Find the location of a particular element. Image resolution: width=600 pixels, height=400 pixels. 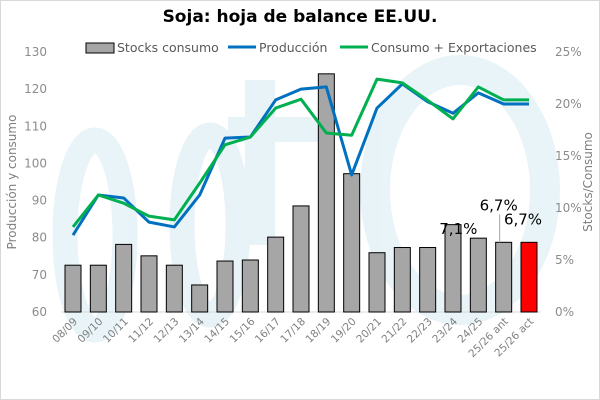

y-left-tick-label: 70 is located at coordinates (39, 275).